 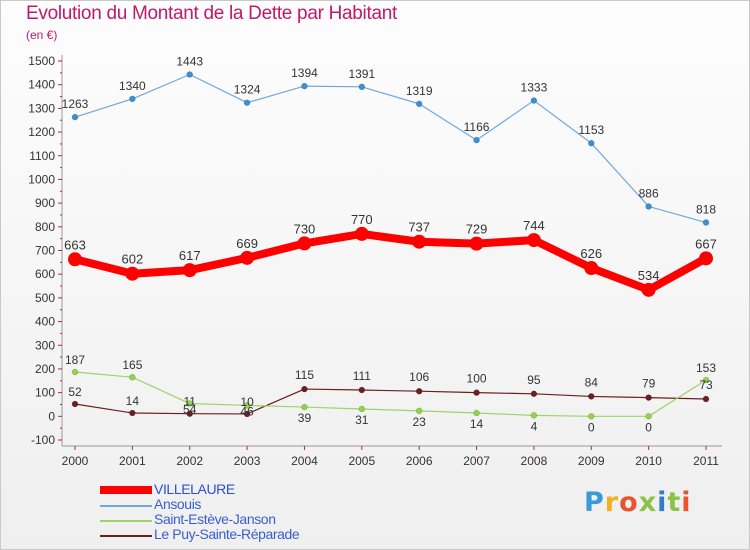 I want to click on data-label: 737, so click(x=419, y=227).